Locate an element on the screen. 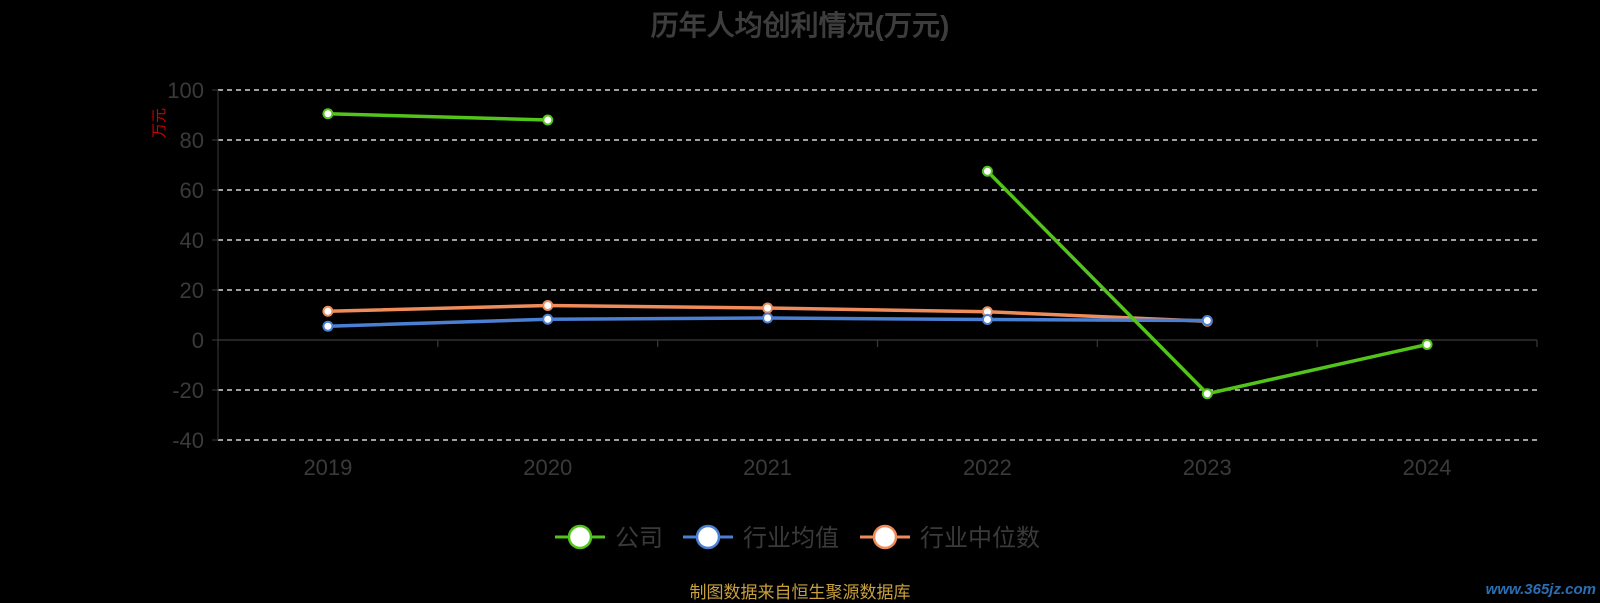  y-tick-label: 40 is located at coordinates (192, 240).